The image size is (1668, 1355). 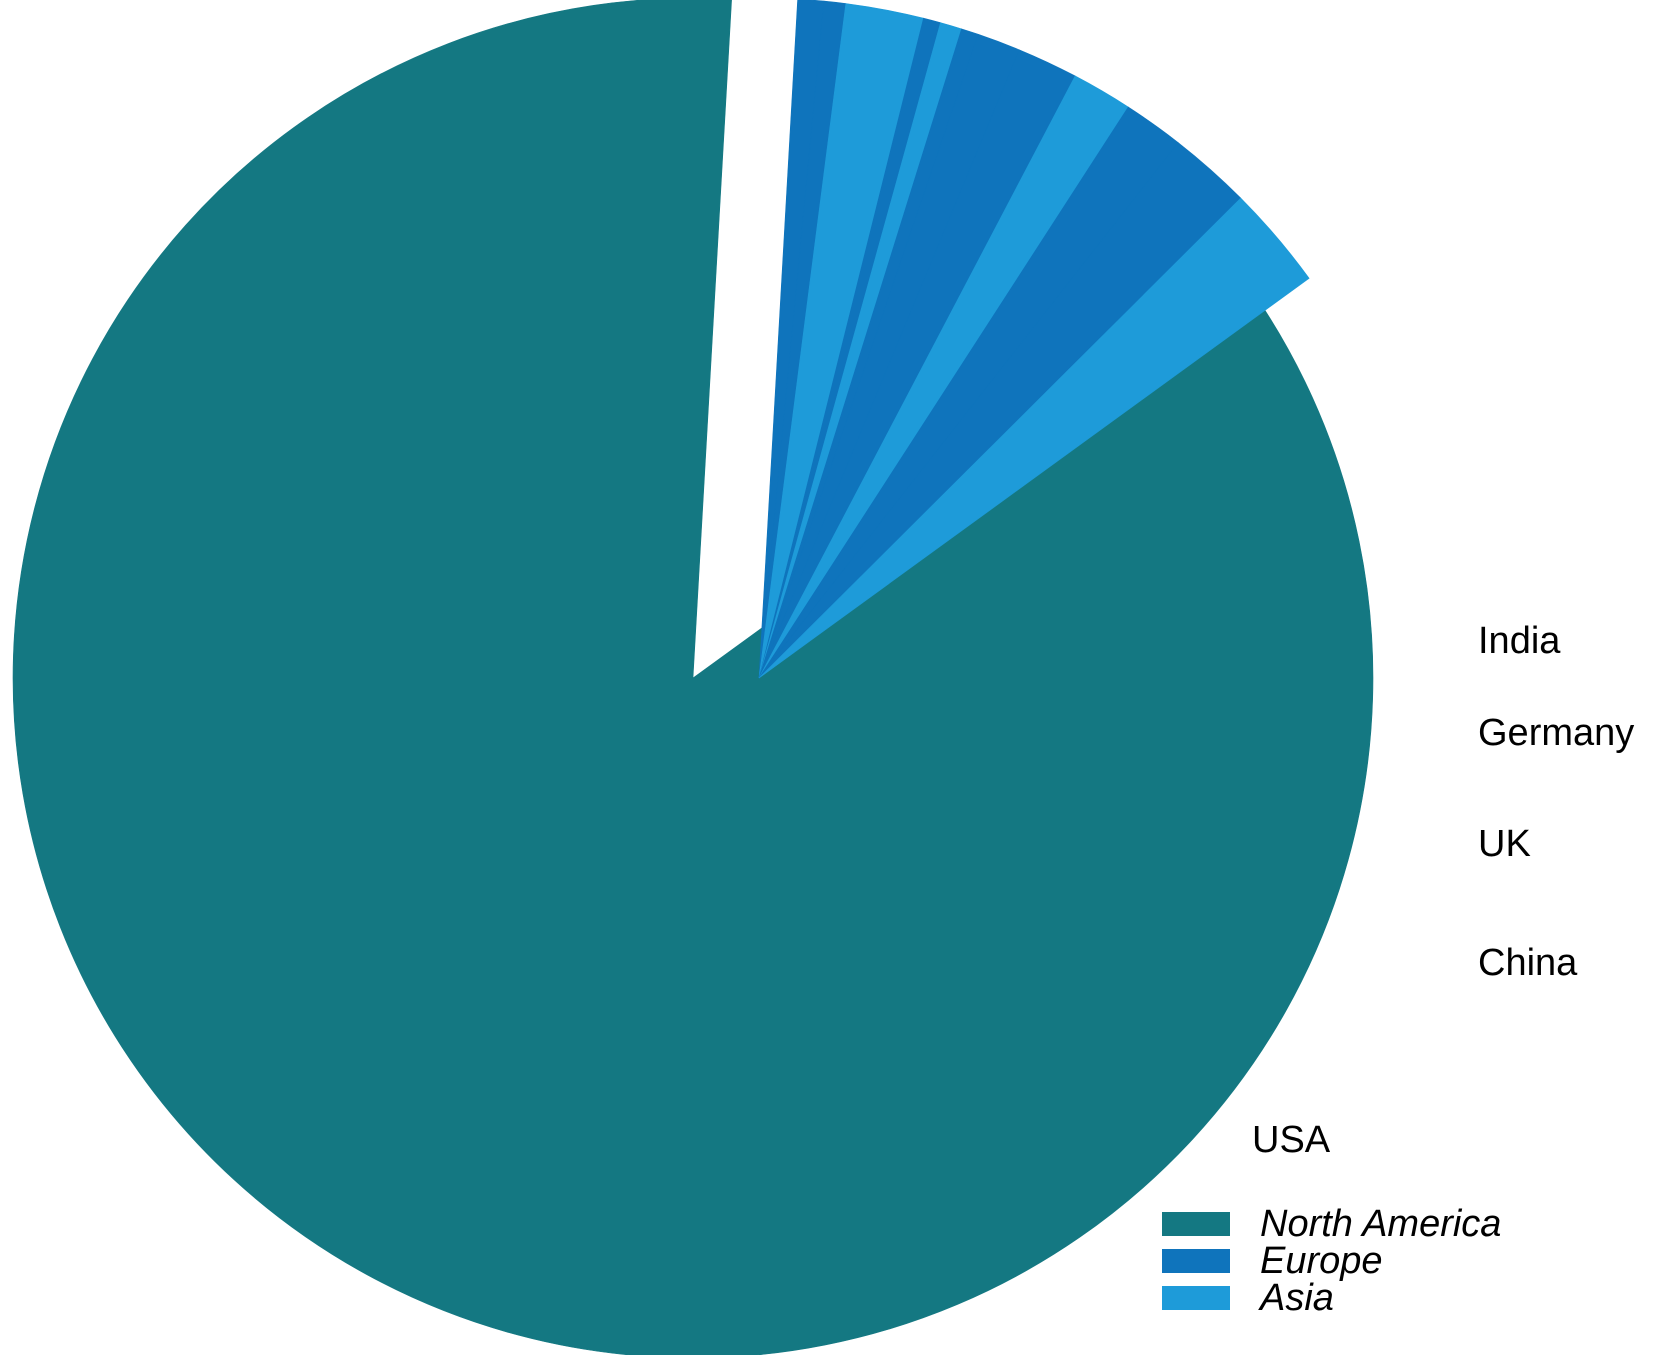 I want to click on legend-label-europe: Europe, so click(x=1321, y=1261).